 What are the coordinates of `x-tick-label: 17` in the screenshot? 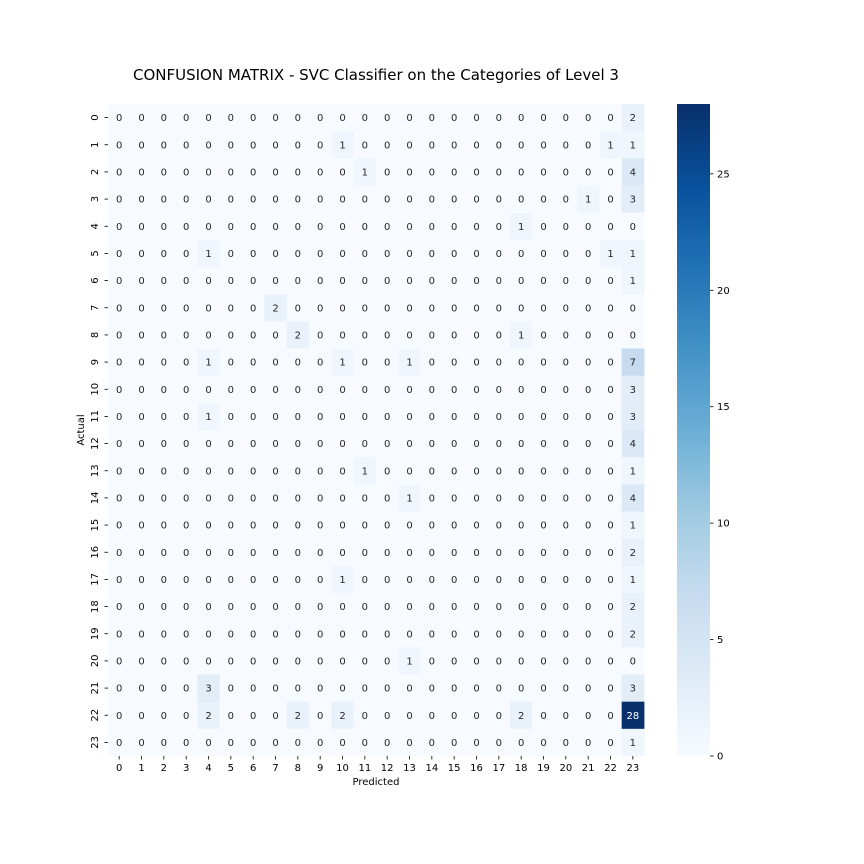 It's located at (498, 768).